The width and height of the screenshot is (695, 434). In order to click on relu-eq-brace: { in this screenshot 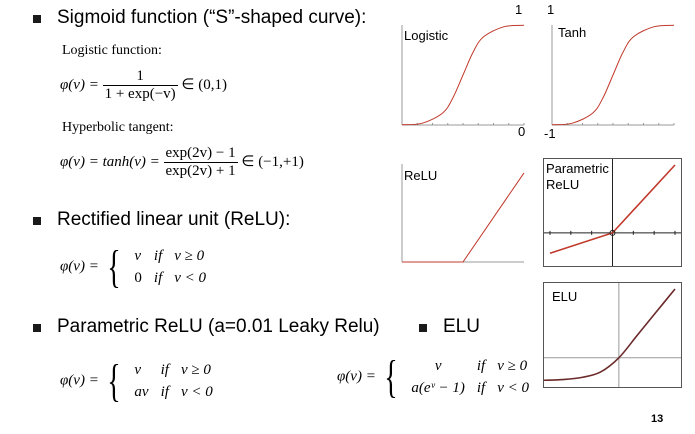, I will do `click(113, 266)`.